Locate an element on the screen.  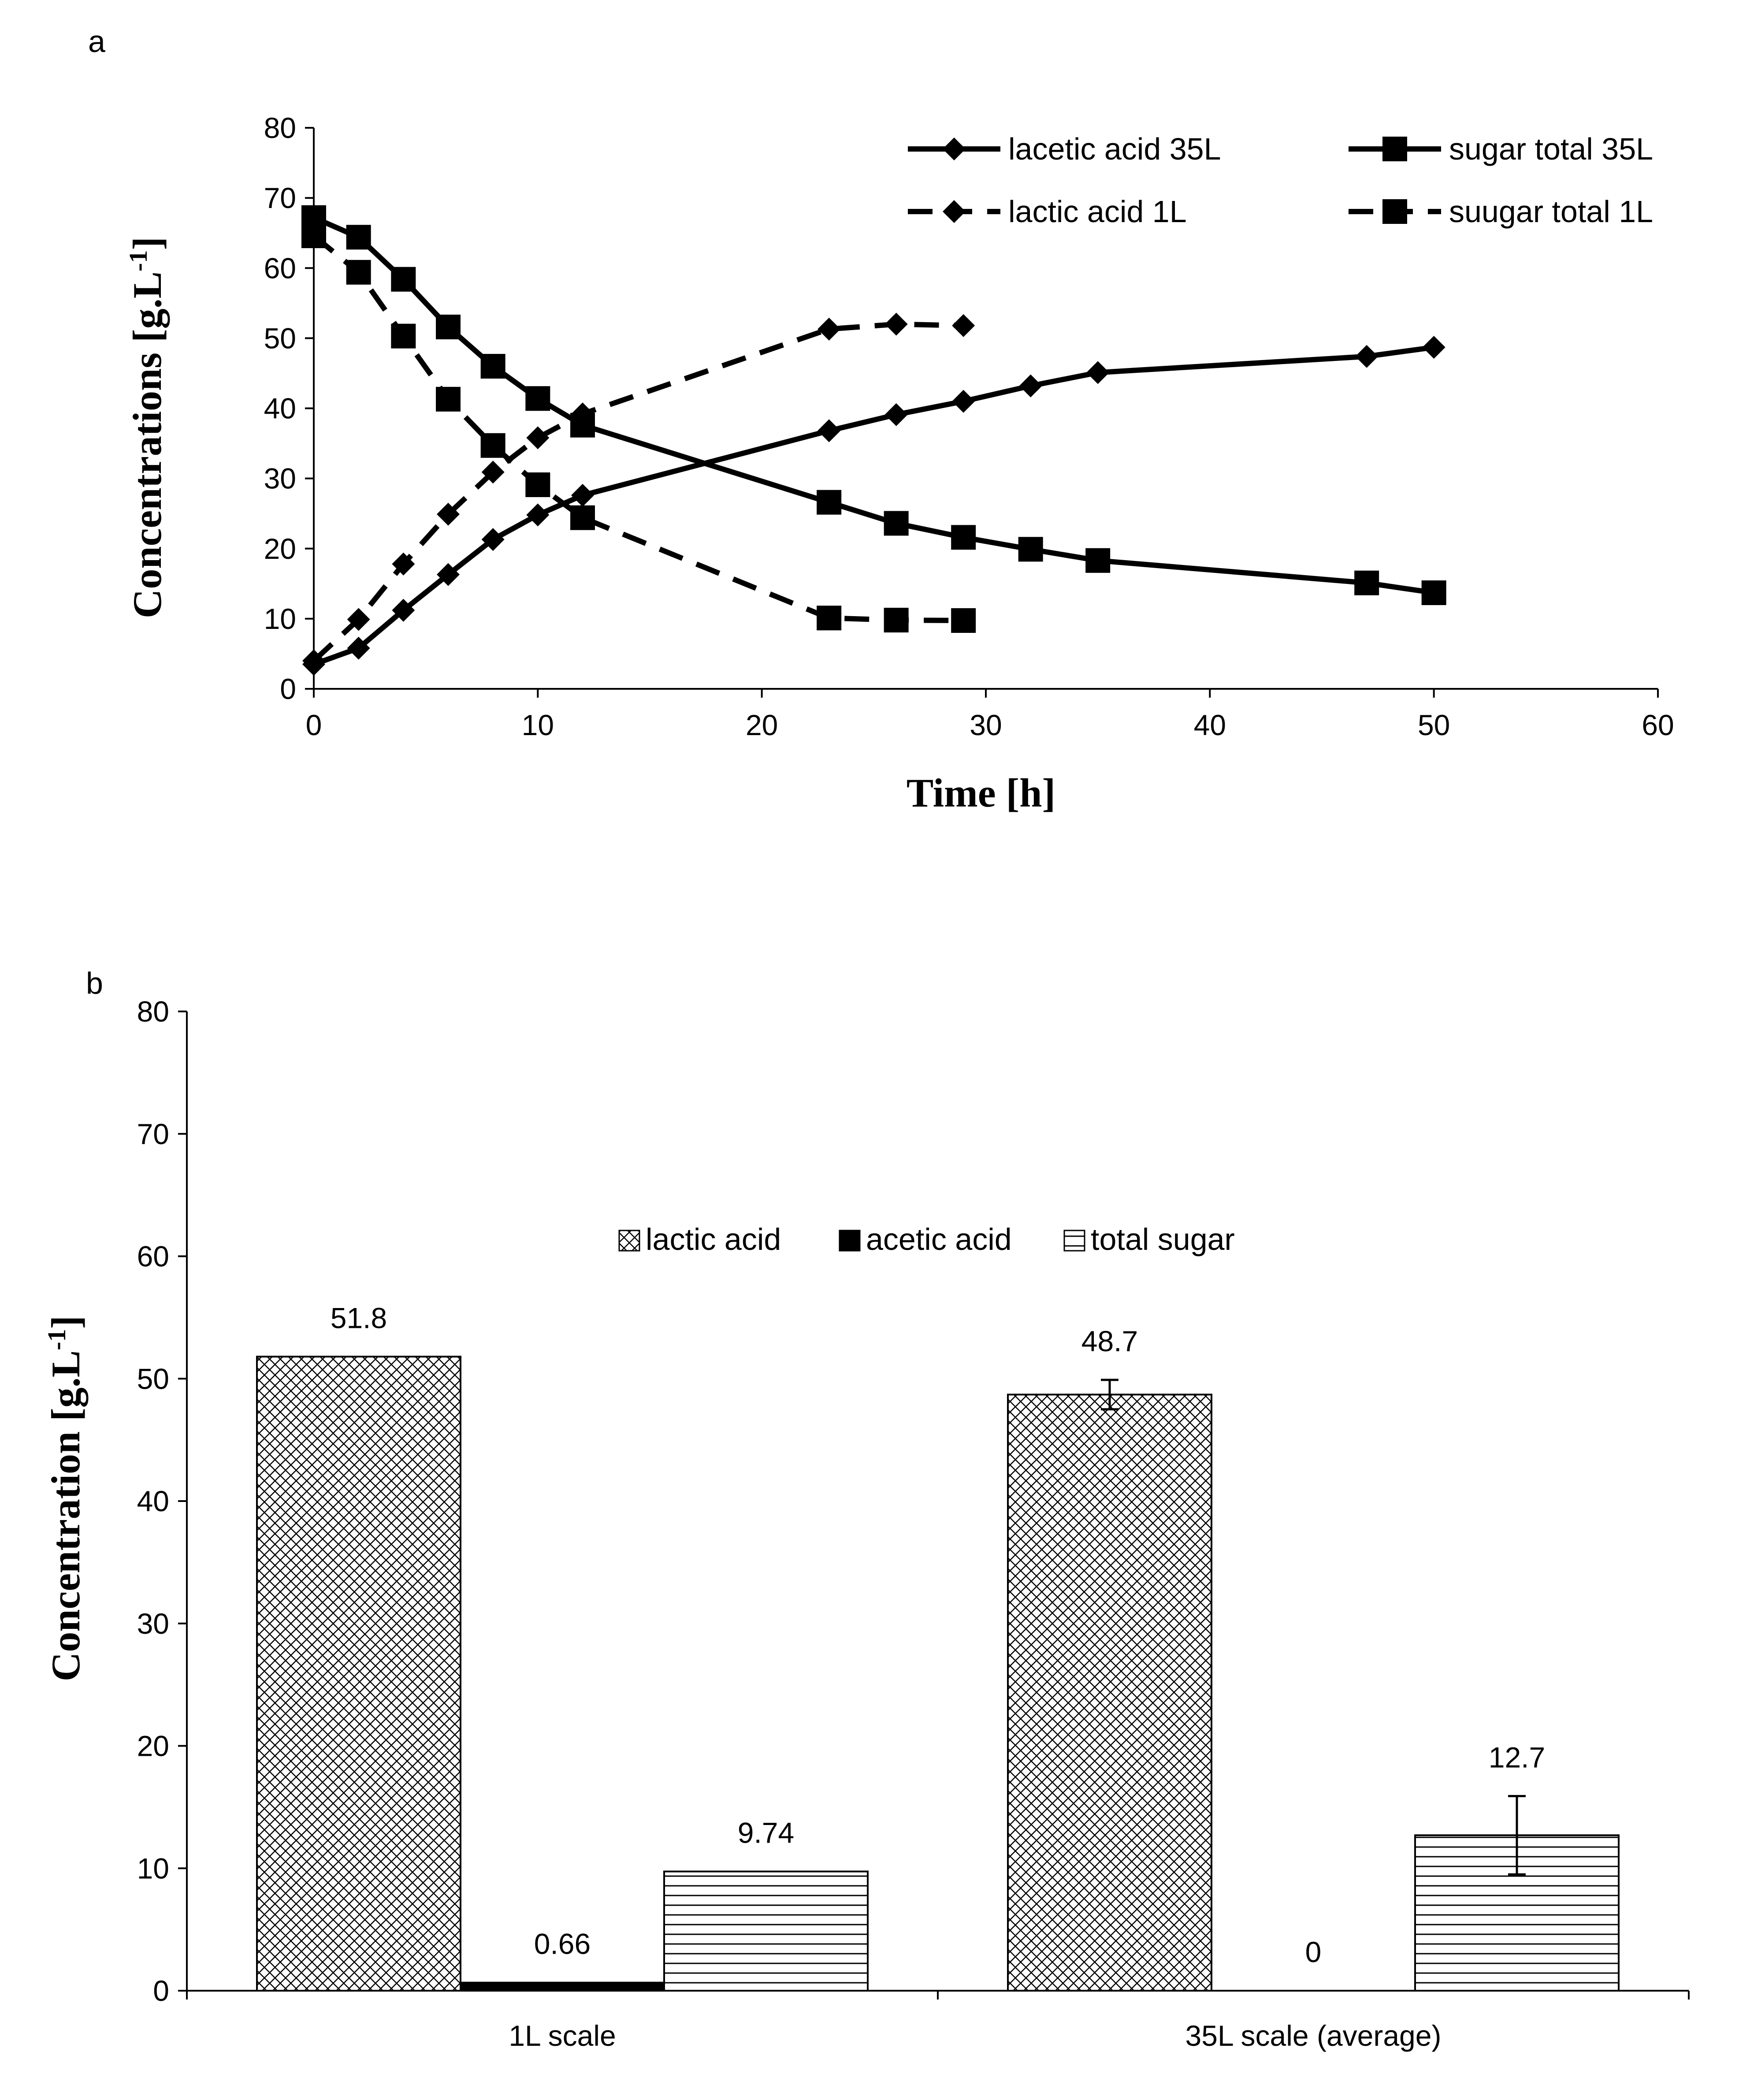
chart-b-y-tick-label: 10 is located at coordinates (153, 1868).